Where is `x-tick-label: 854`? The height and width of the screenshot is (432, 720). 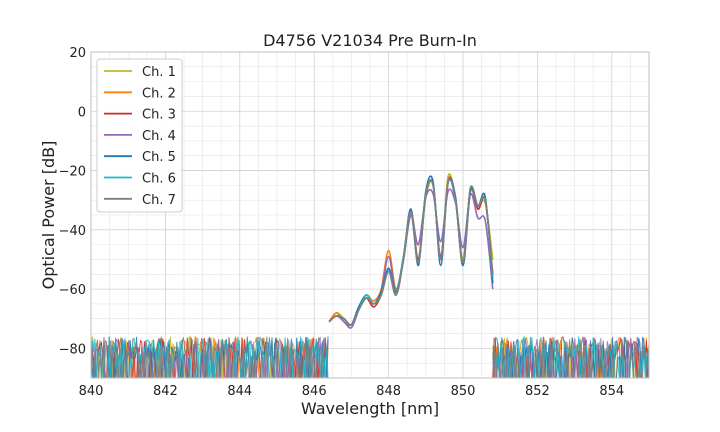 x-tick-label: 854 is located at coordinates (611, 391).